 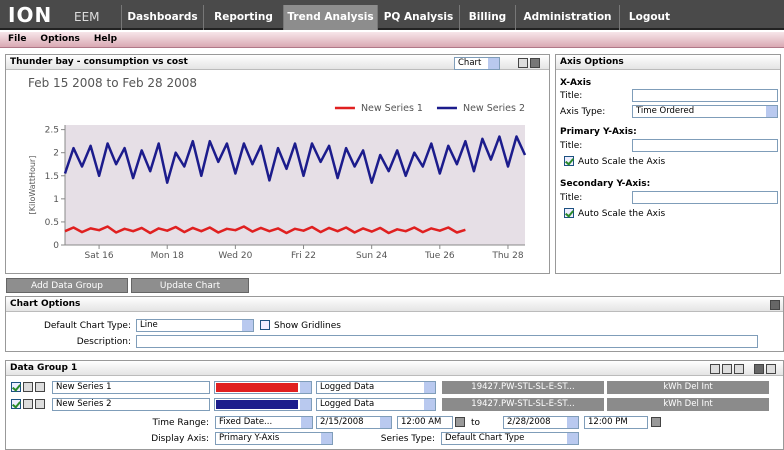 What do you see at coordinates (131, 404) in the screenshot?
I see `series-name-input: New Series 2` at bounding box center [131, 404].